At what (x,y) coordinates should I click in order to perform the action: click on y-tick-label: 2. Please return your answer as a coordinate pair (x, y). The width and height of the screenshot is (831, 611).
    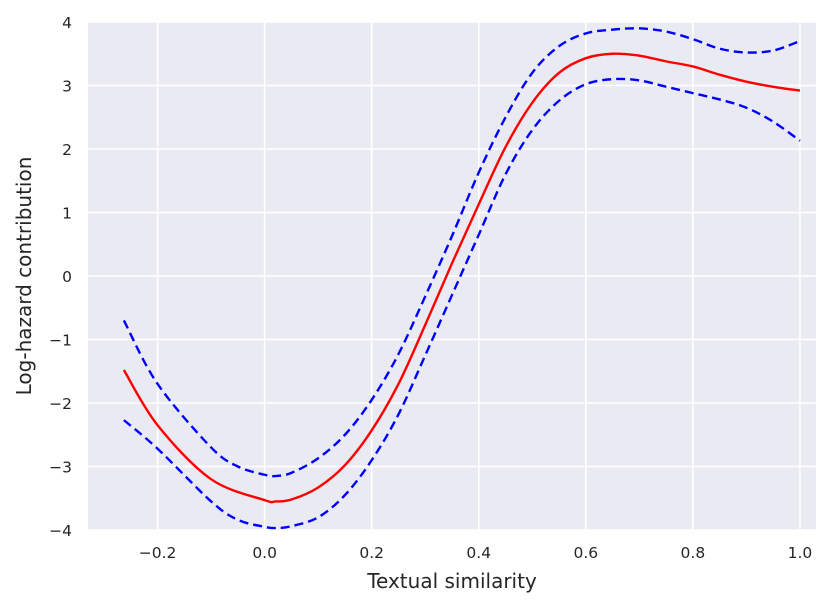
    Looking at the image, I should click on (67, 150).